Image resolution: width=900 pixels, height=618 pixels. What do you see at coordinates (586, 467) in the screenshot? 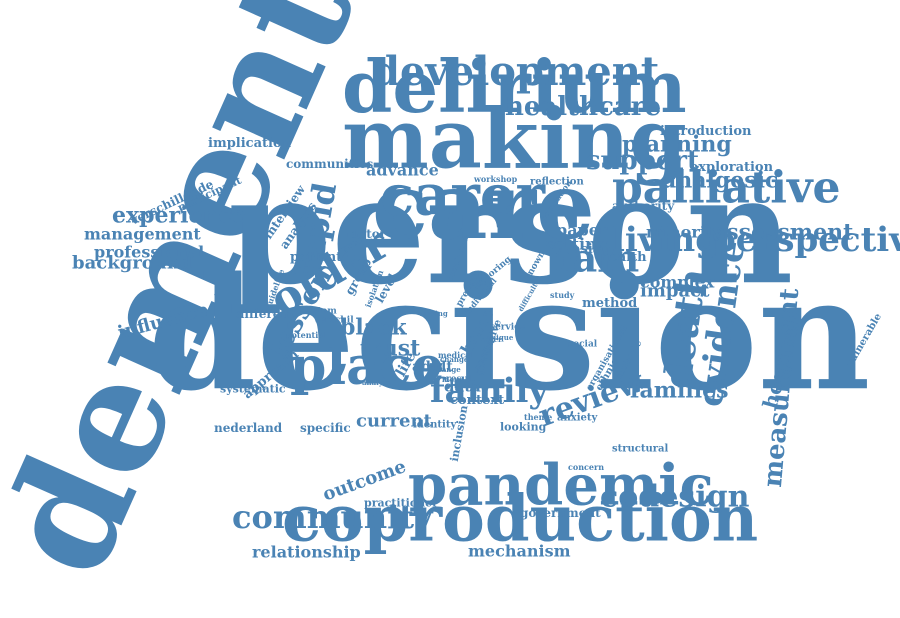
I see `word-concern: concern` at bounding box center [586, 467].